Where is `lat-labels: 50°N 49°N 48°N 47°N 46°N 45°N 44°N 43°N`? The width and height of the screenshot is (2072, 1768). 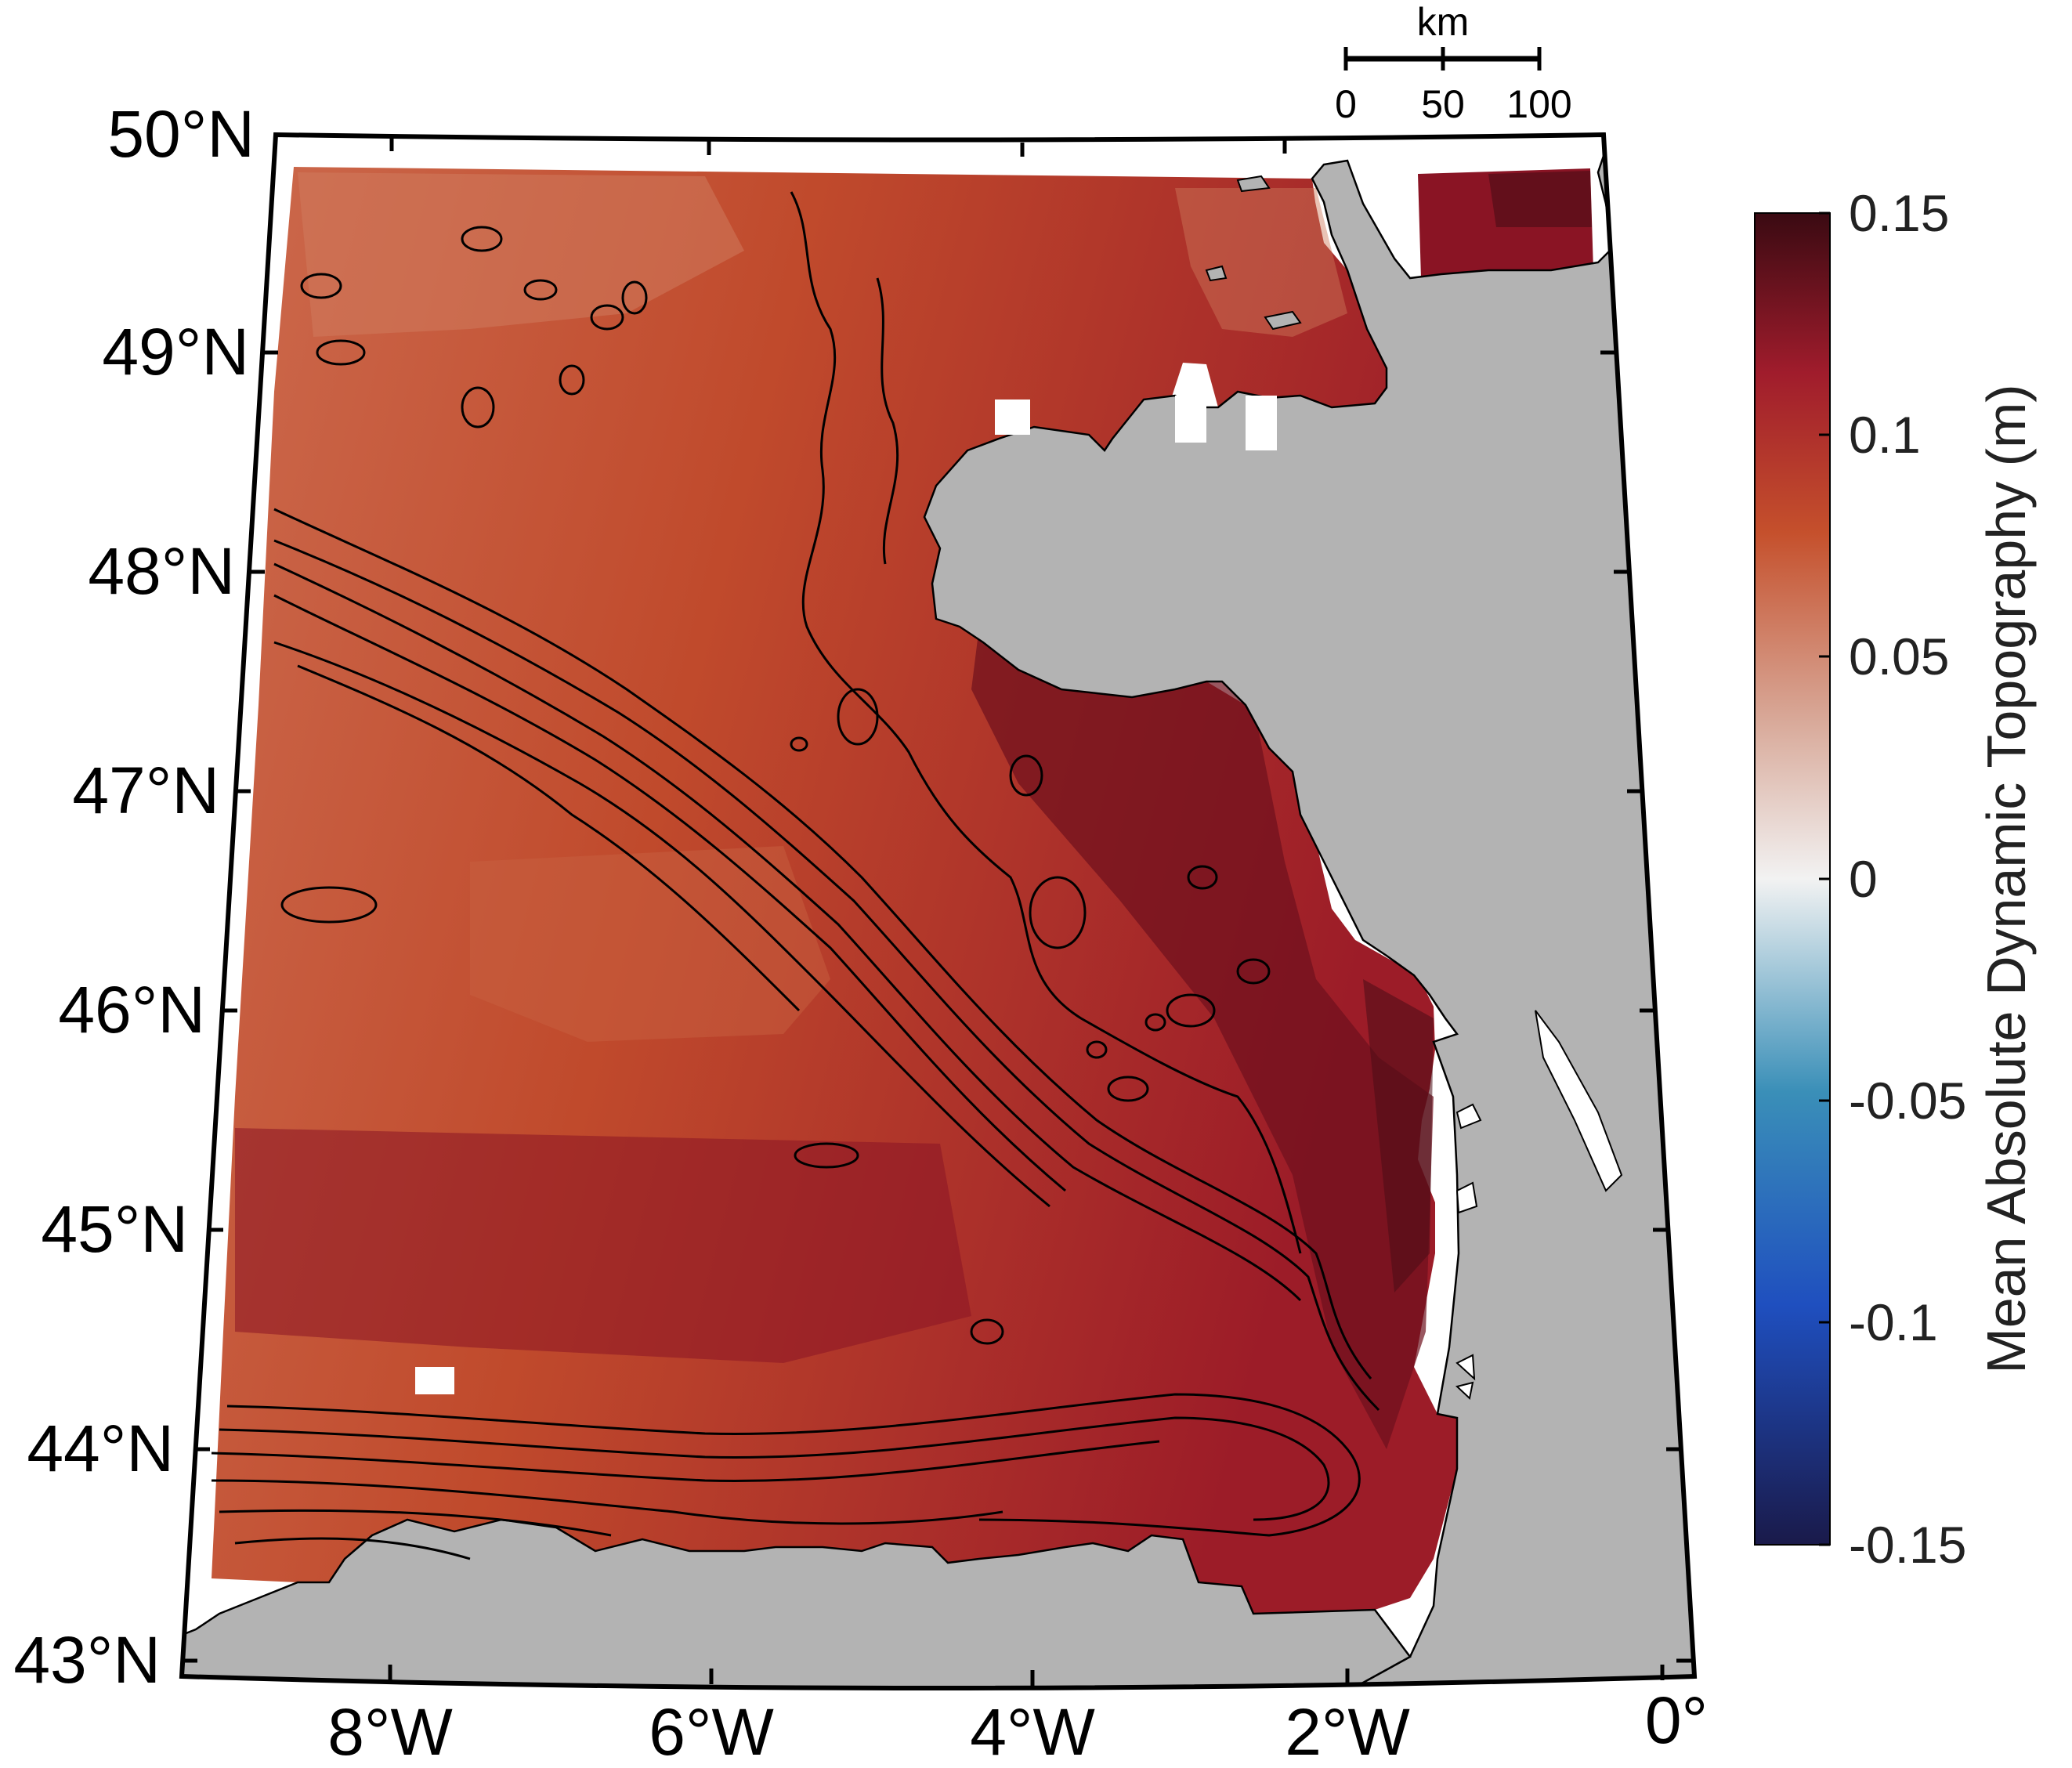
lat-labels: 50°N 49°N 48°N 47°N 46°N 45°N 44°N 43°N is located at coordinates (134, 897).